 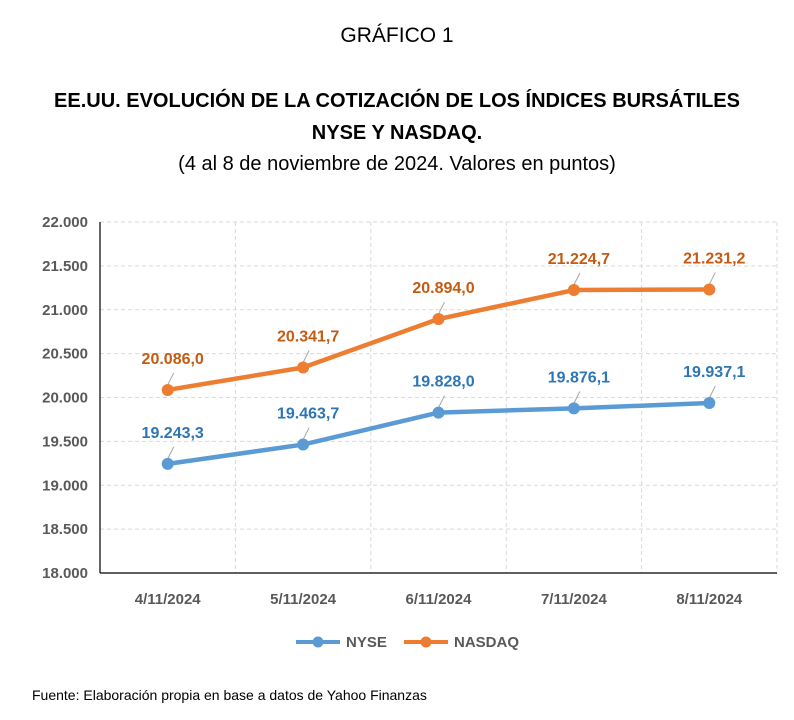 I want to click on data-label: 19.243,3, so click(x=173, y=433).